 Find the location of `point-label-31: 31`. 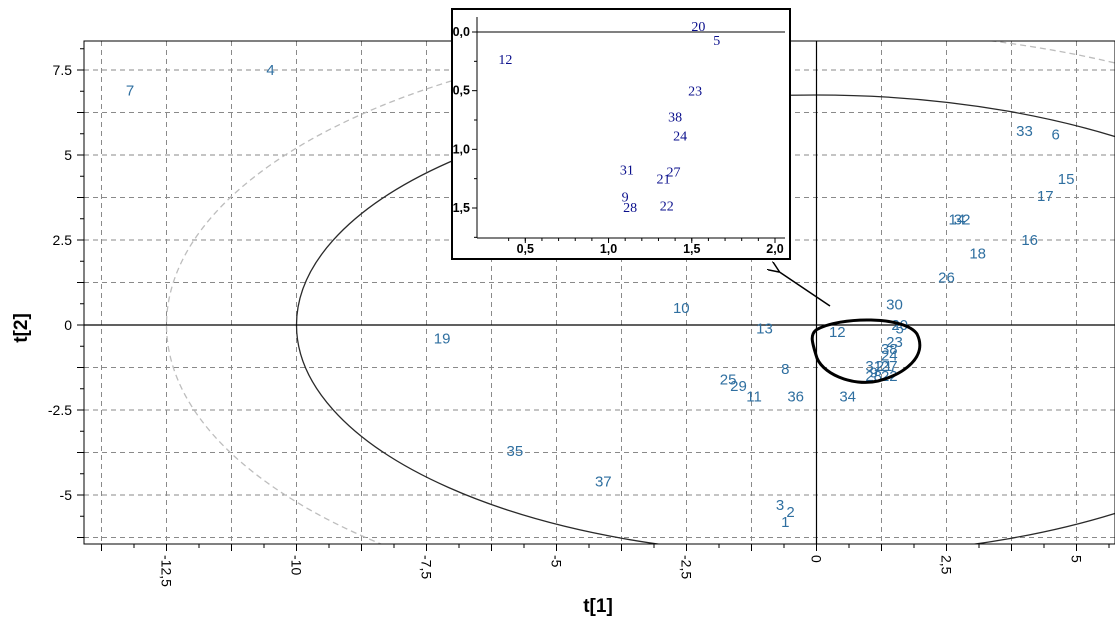

point-label-31: 31 is located at coordinates (873, 366).